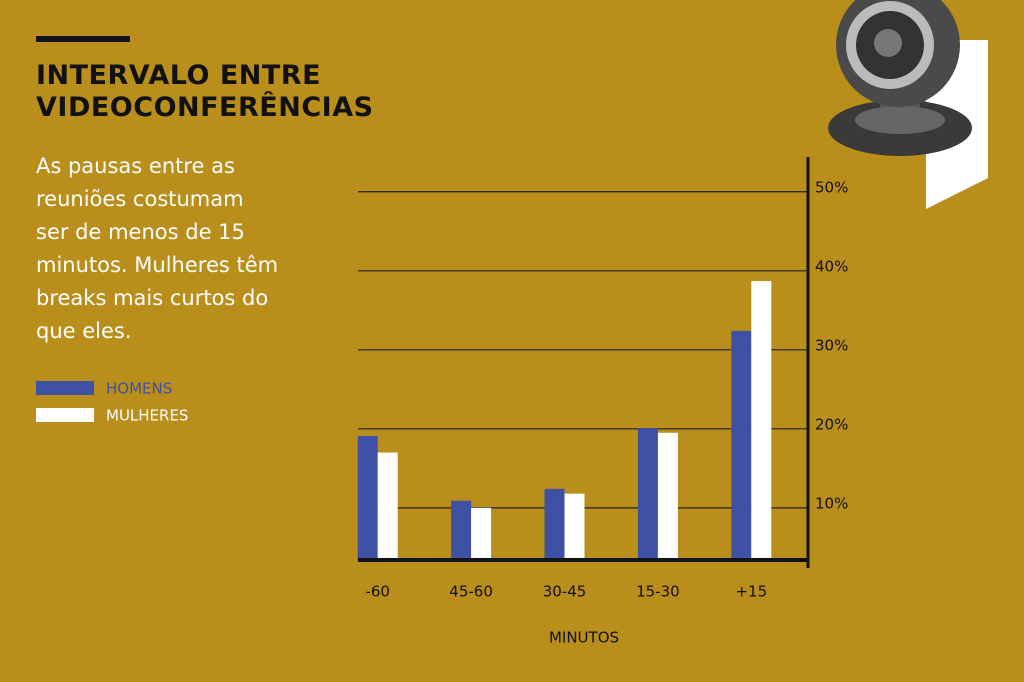 The width and height of the screenshot is (1024, 682). I want to click on x-tick-label: 45-60, so click(471, 592).